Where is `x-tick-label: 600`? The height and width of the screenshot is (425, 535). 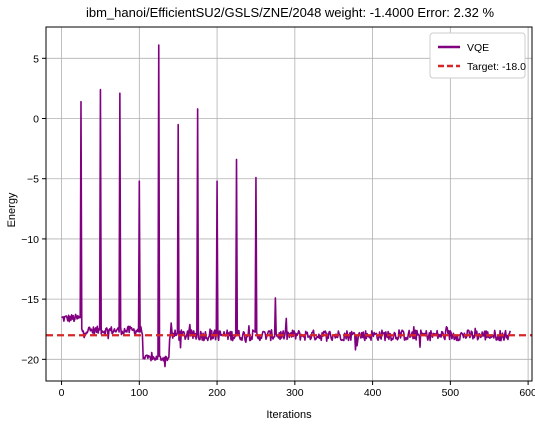
x-tick-label: 600 is located at coordinates (527, 393).